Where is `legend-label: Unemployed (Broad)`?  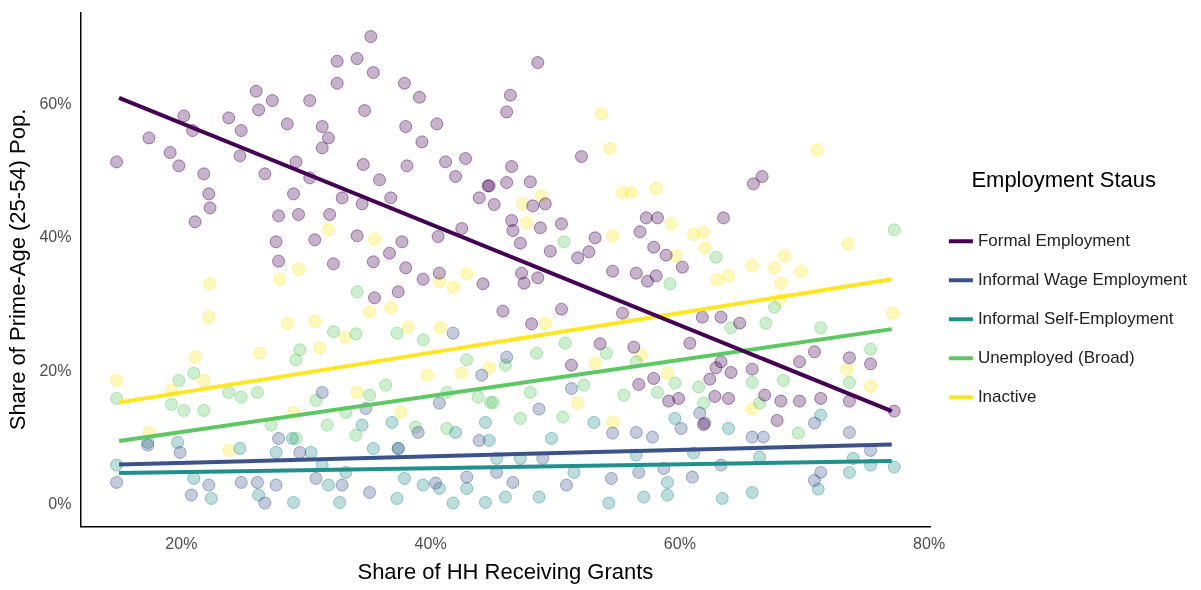 legend-label: Unemployed (Broad) is located at coordinates (1056, 357).